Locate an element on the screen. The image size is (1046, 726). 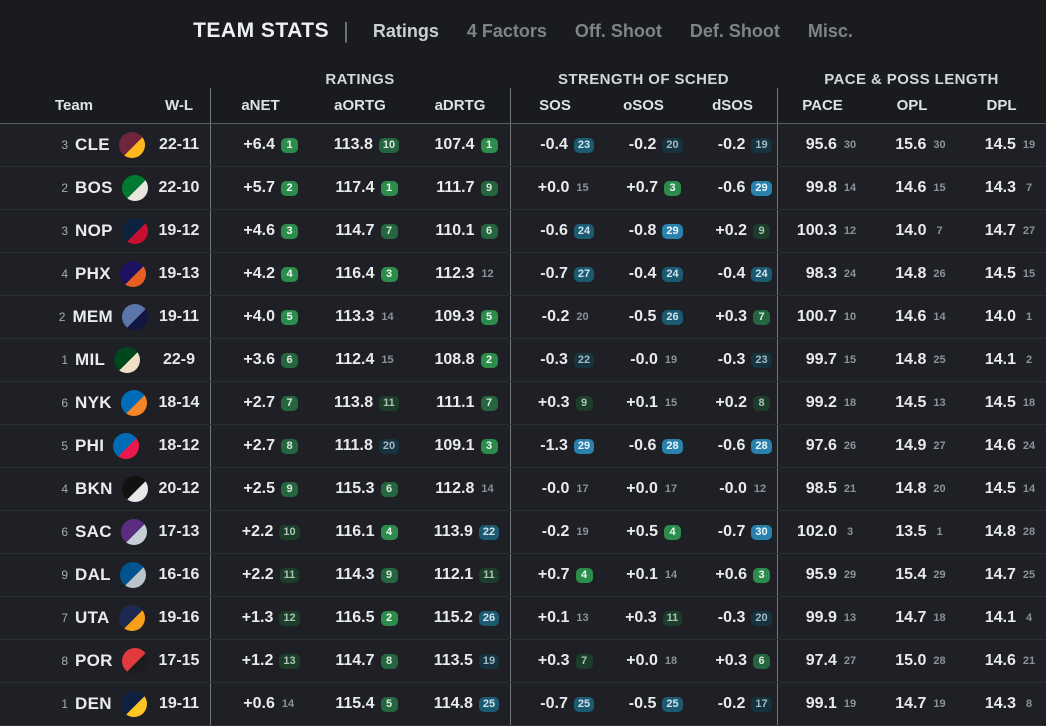
stat-value: 14.8 is located at coordinates (911, 488).